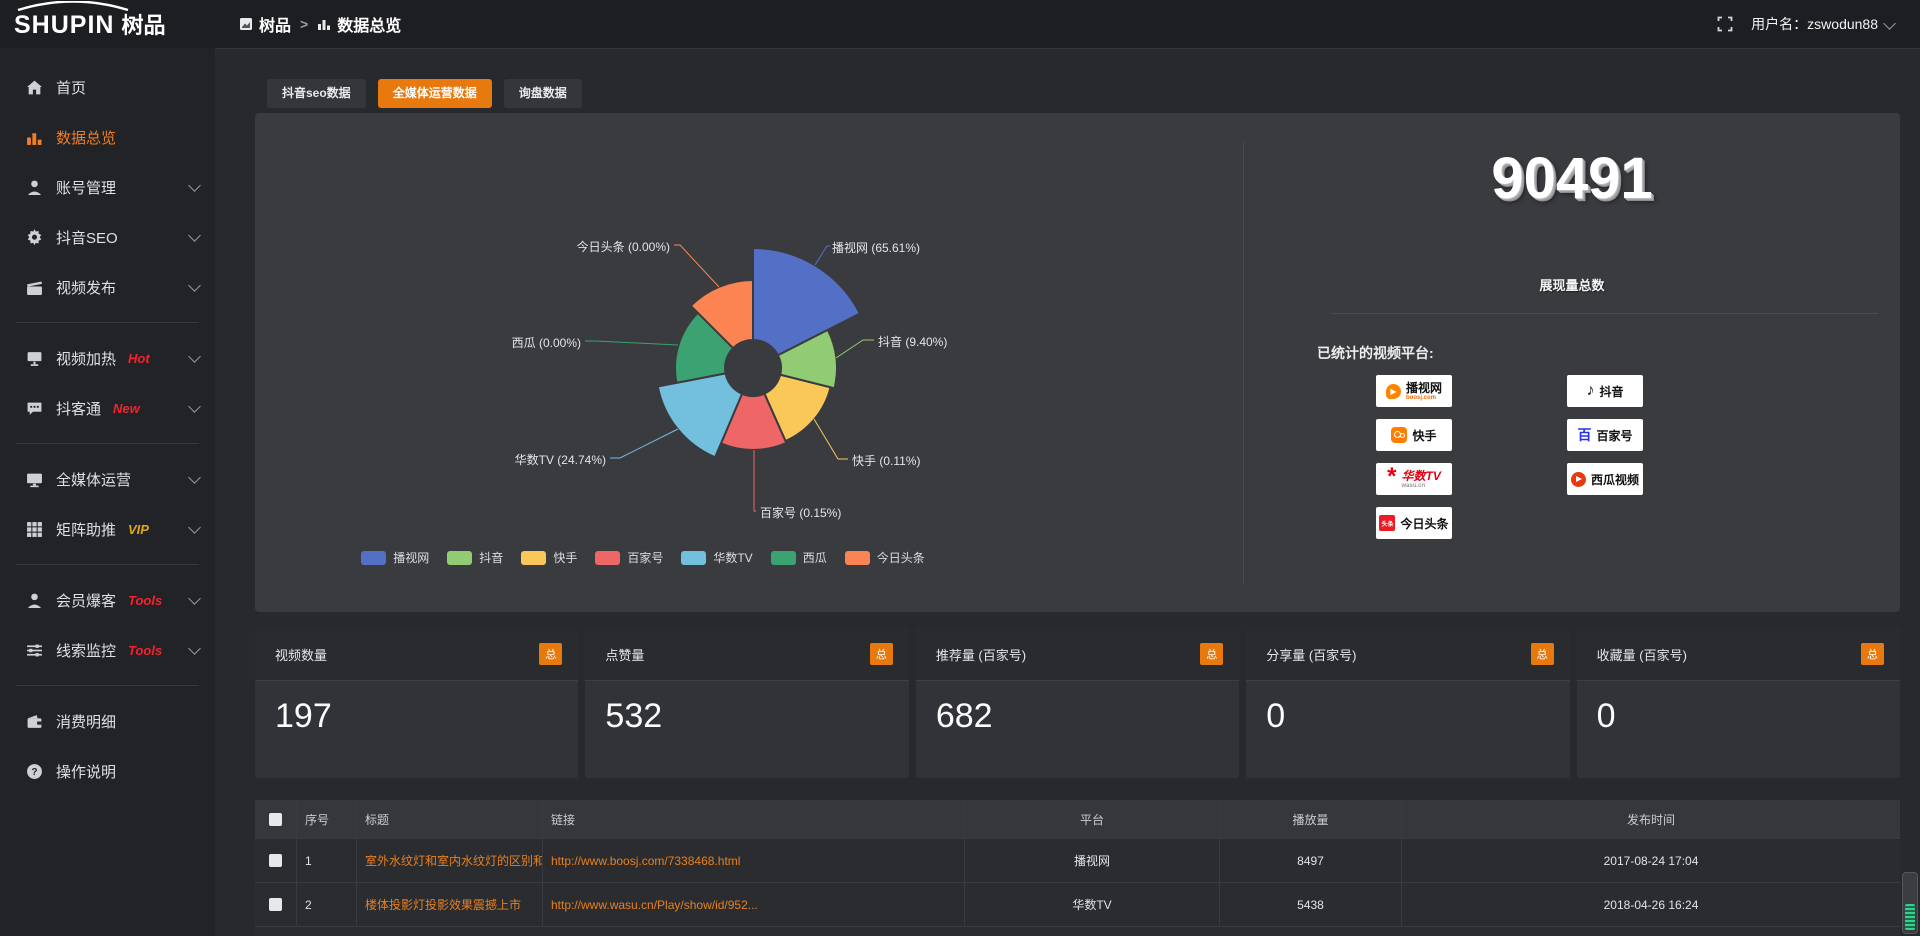 The height and width of the screenshot is (936, 1920). I want to click on logo-arc-icon, so click(73, 6).